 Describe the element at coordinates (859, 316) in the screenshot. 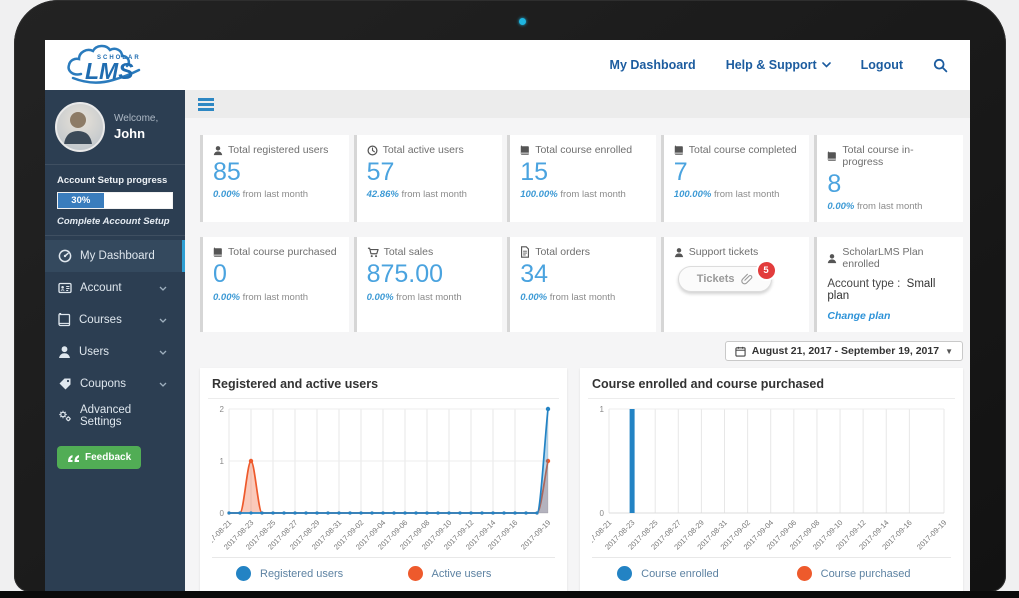

I see `change-plan-link: Change plan` at that location.